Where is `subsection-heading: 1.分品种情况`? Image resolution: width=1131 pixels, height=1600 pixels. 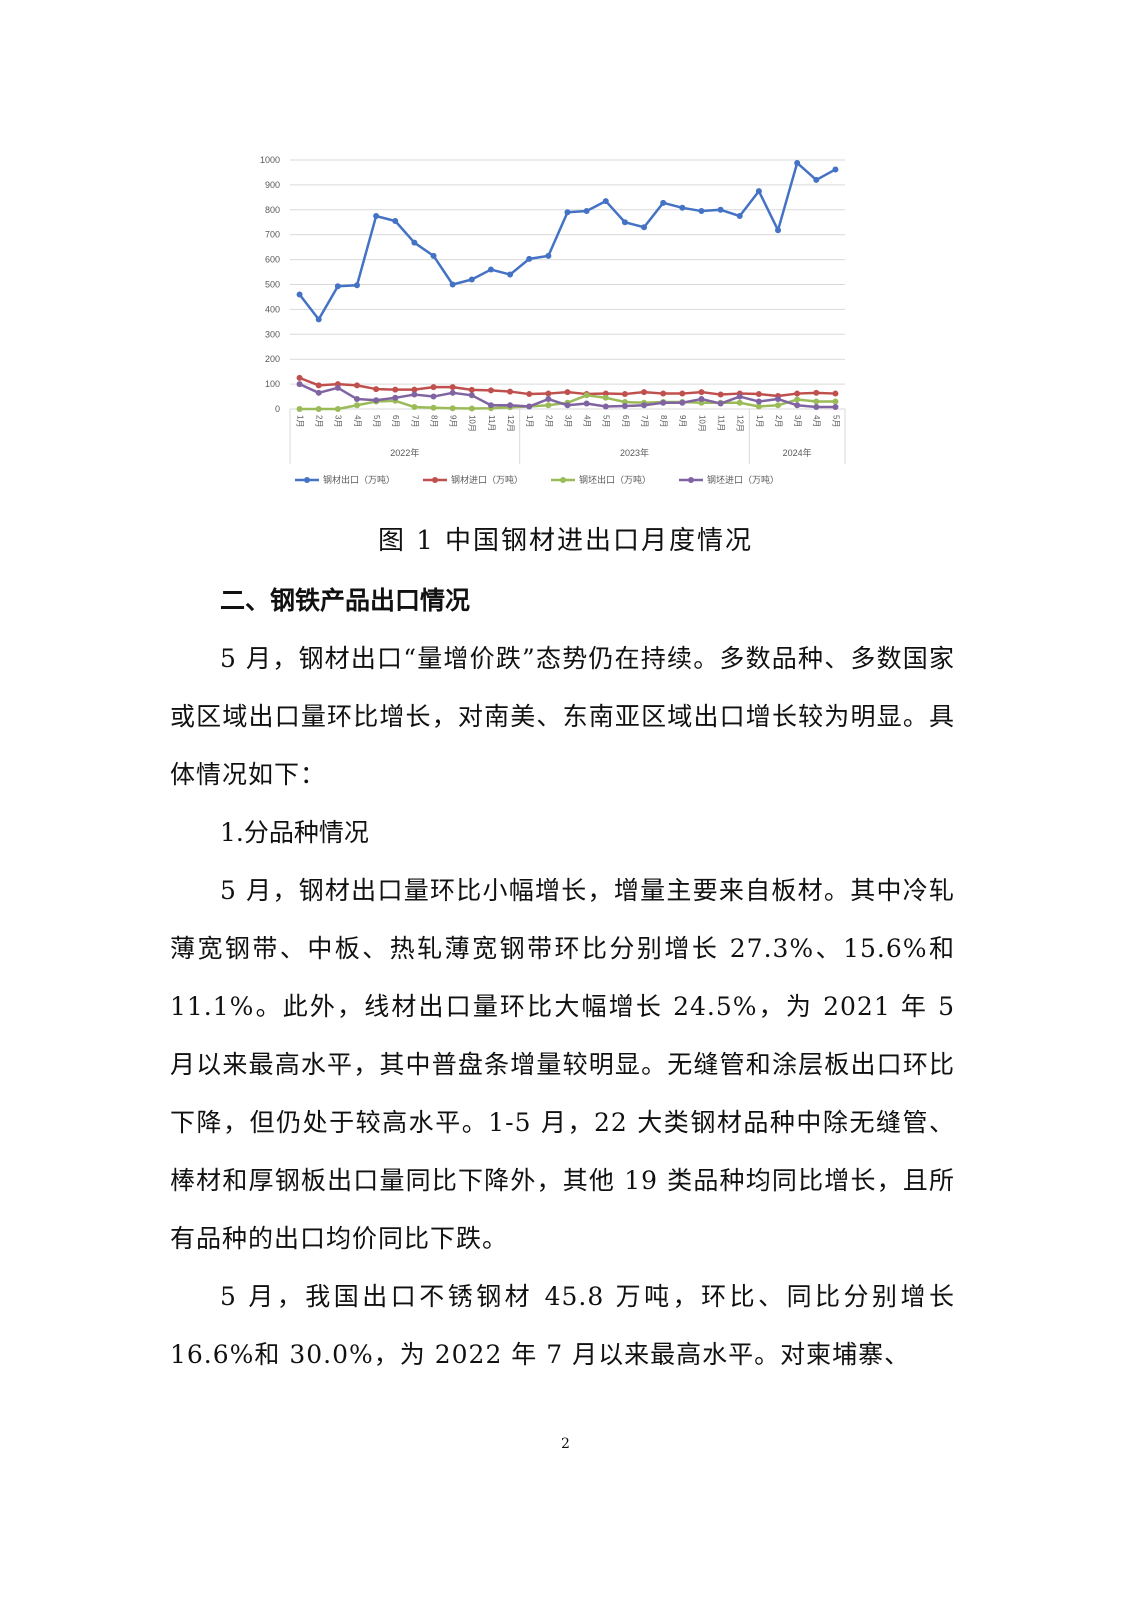
subsection-heading: 1.分品种情况 is located at coordinates (294, 832).